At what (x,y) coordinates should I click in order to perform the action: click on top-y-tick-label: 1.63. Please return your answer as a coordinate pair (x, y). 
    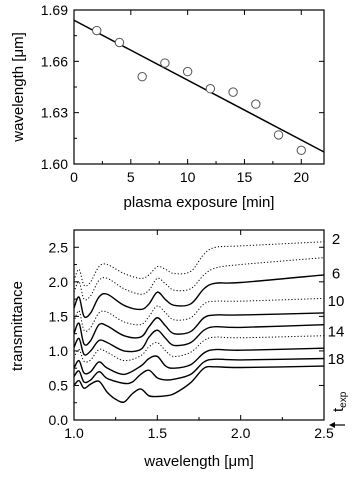
    Looking at the image, I should click on (54, 113).